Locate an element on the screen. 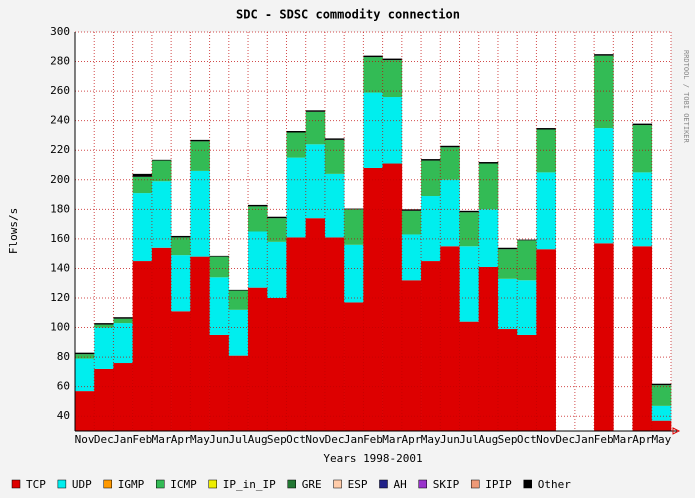 The height and width of the screenshot is (498, 695). x-tick-label: Feb is located at coordinates (373, 439).